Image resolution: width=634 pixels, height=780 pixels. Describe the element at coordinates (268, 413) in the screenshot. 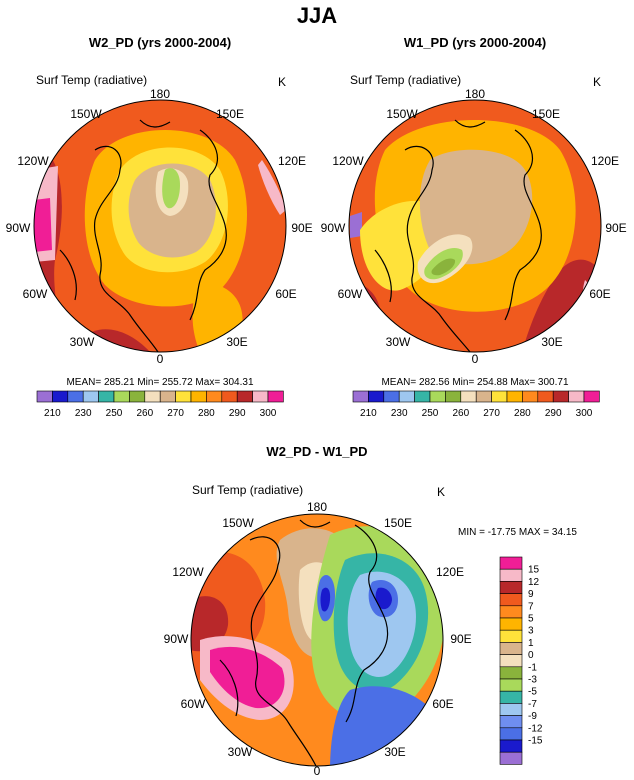

I see `colorbar-tick-label: 300` at that location.